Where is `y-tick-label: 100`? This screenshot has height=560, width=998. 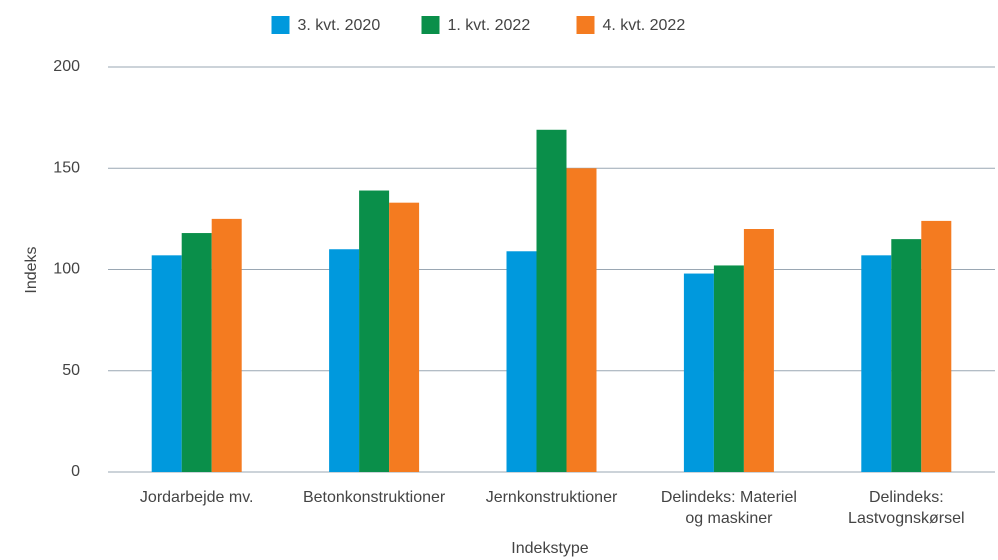
y-tick-label: 100 is located at coordinates (66, 269).